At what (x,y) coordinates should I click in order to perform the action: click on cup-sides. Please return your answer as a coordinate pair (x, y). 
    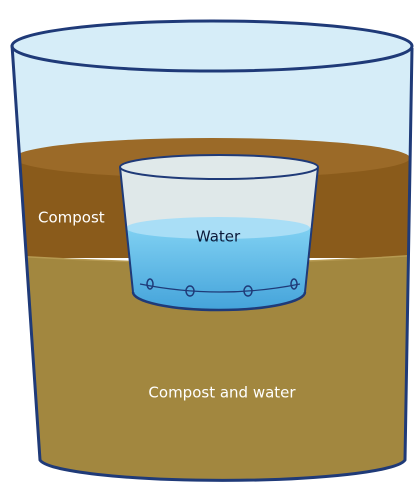
    Looking at the image, I should click on (219, 229).